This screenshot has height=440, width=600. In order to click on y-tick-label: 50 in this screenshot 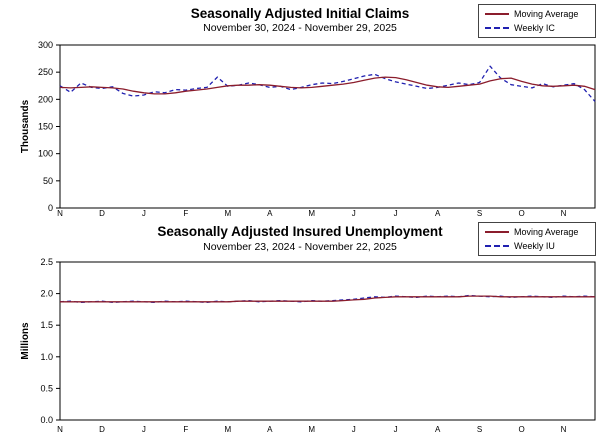, I will do `click(48, 181)`.